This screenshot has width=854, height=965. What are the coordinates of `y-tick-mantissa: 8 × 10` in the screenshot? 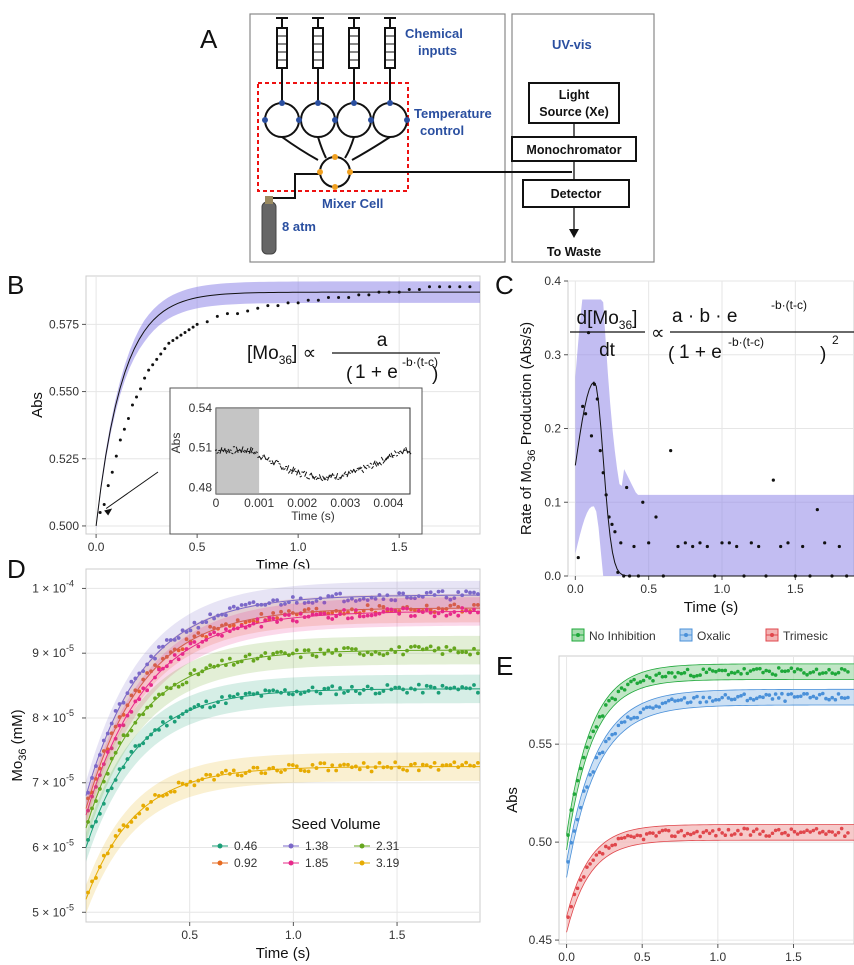 It's located at (49, 718).